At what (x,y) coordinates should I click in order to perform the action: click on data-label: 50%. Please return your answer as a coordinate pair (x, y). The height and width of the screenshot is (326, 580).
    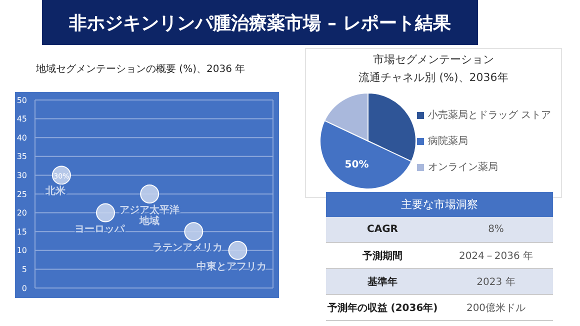
    Looking at the image, I should click on (356, 164).